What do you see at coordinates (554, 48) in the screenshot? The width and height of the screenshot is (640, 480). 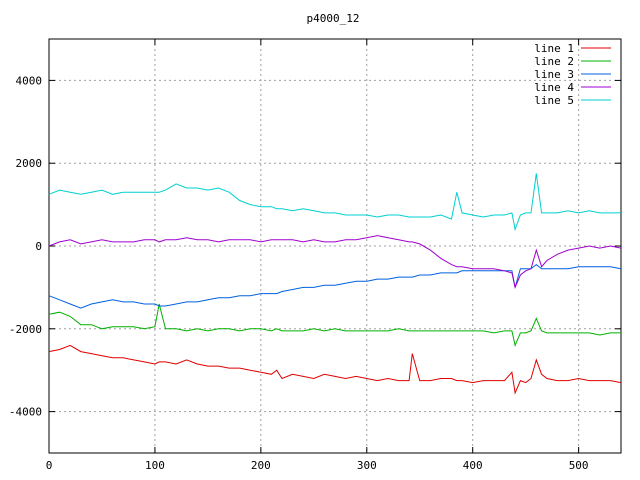 I see `legend-label-1: line 1` at bounding box center [554, 48].